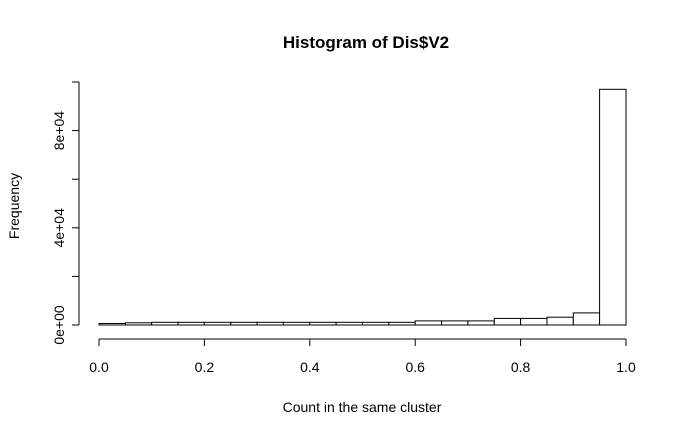  I want to click on x-tick-label-1: 0.2, so click(205, 367).